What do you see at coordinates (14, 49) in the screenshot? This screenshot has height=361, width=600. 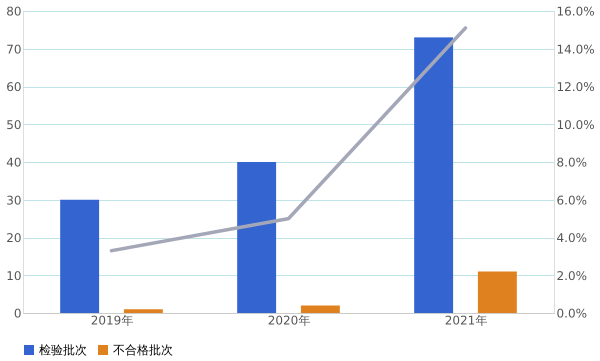 I see `y-tick-label: 70` at bounding box center [14, 49].